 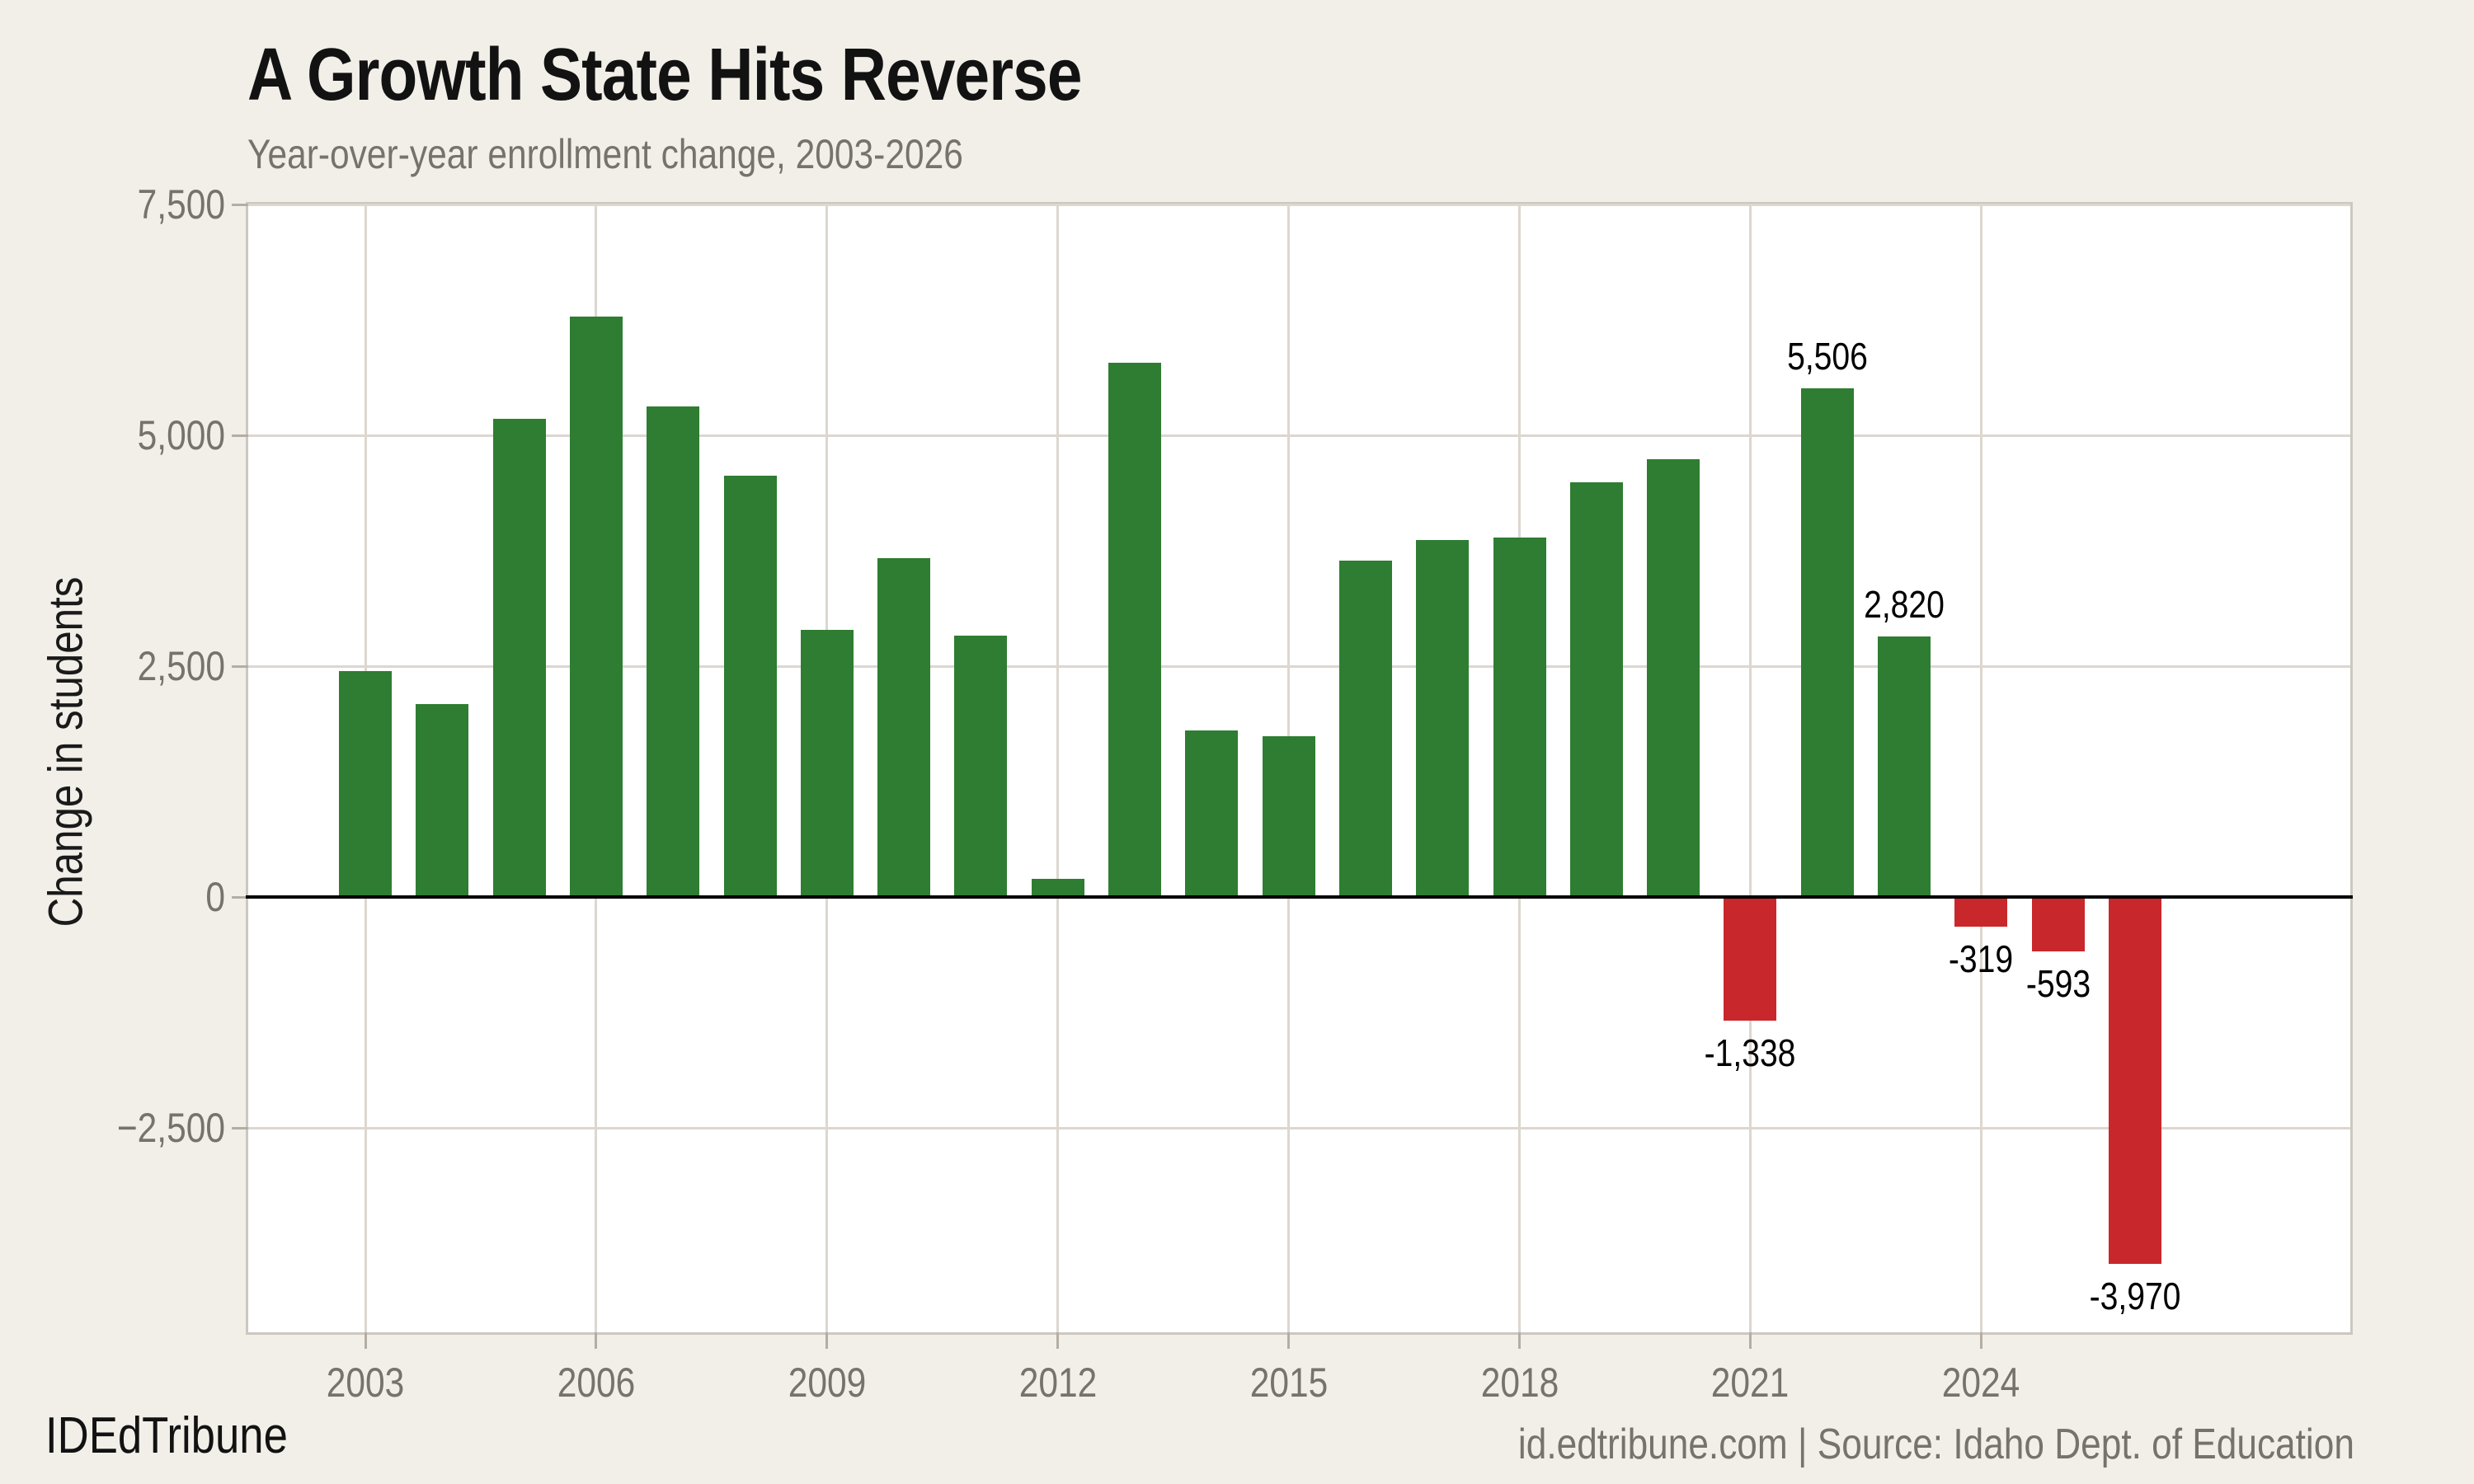 I want to click on bar-negative-2021, so click(x=1750, y=959).